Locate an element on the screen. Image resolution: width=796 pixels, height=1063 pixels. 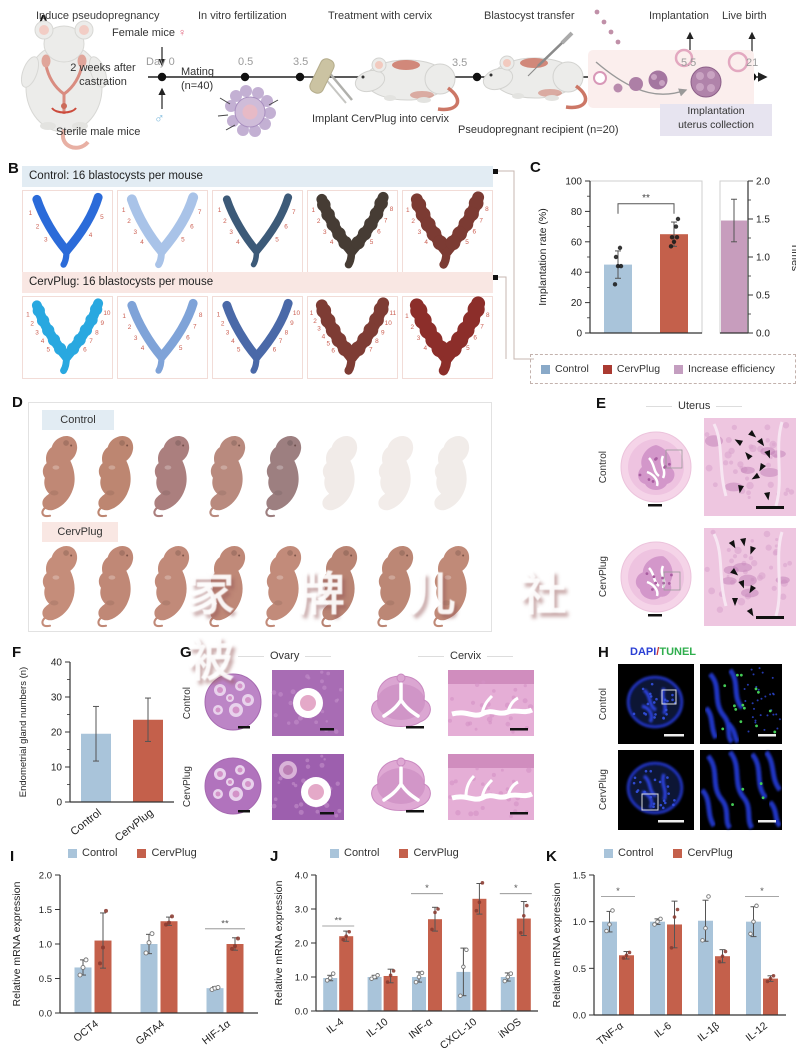
svg-text: 2.0 is located at coordinates (45, 876).